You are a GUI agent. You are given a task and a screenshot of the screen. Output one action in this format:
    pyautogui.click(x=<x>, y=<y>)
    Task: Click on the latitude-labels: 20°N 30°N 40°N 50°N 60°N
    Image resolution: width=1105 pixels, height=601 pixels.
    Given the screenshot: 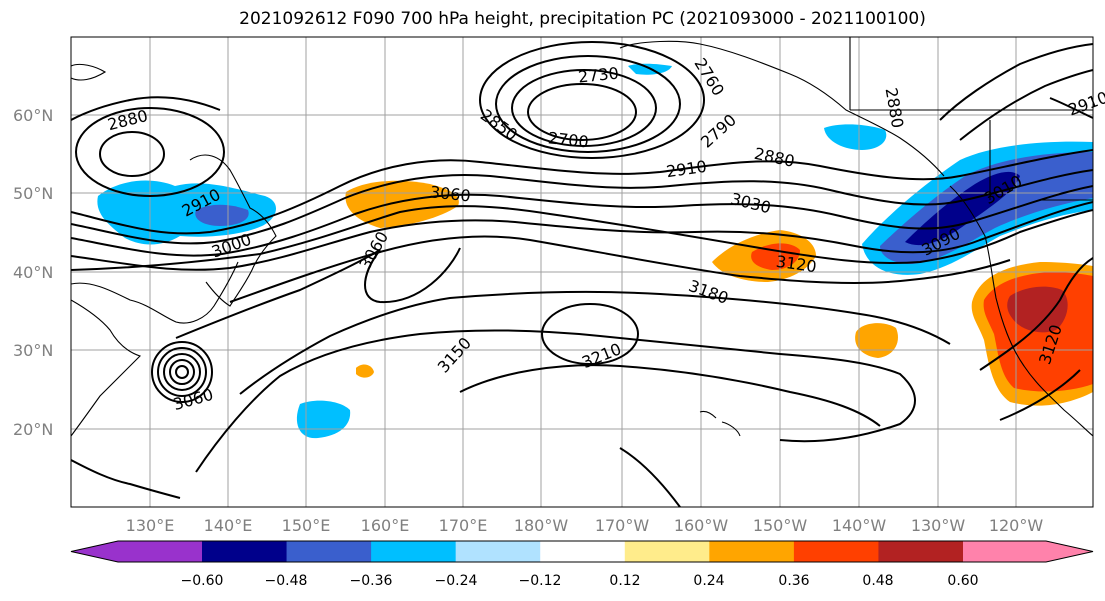 What is the action you would take?
    pyautogui.click(x=33, y=272)
    